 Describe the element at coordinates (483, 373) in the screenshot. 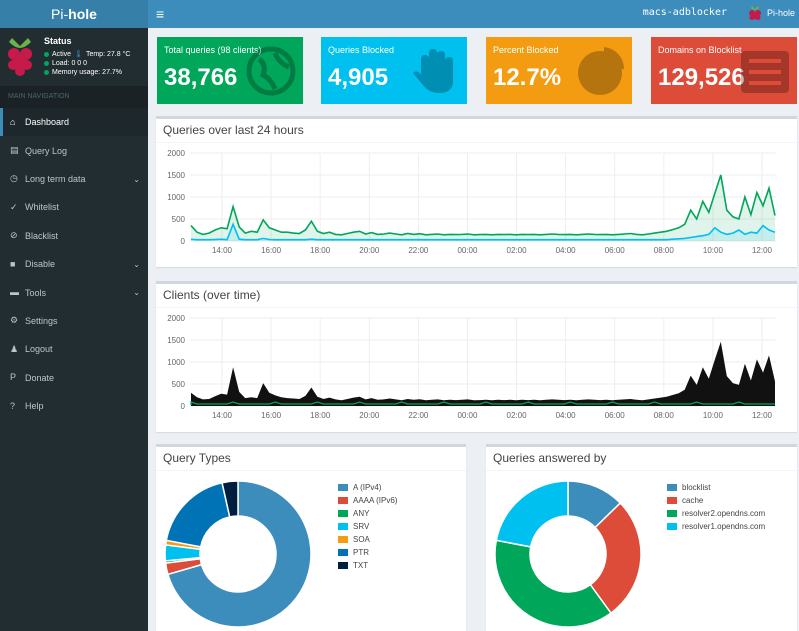

I see `series-area` at that location.